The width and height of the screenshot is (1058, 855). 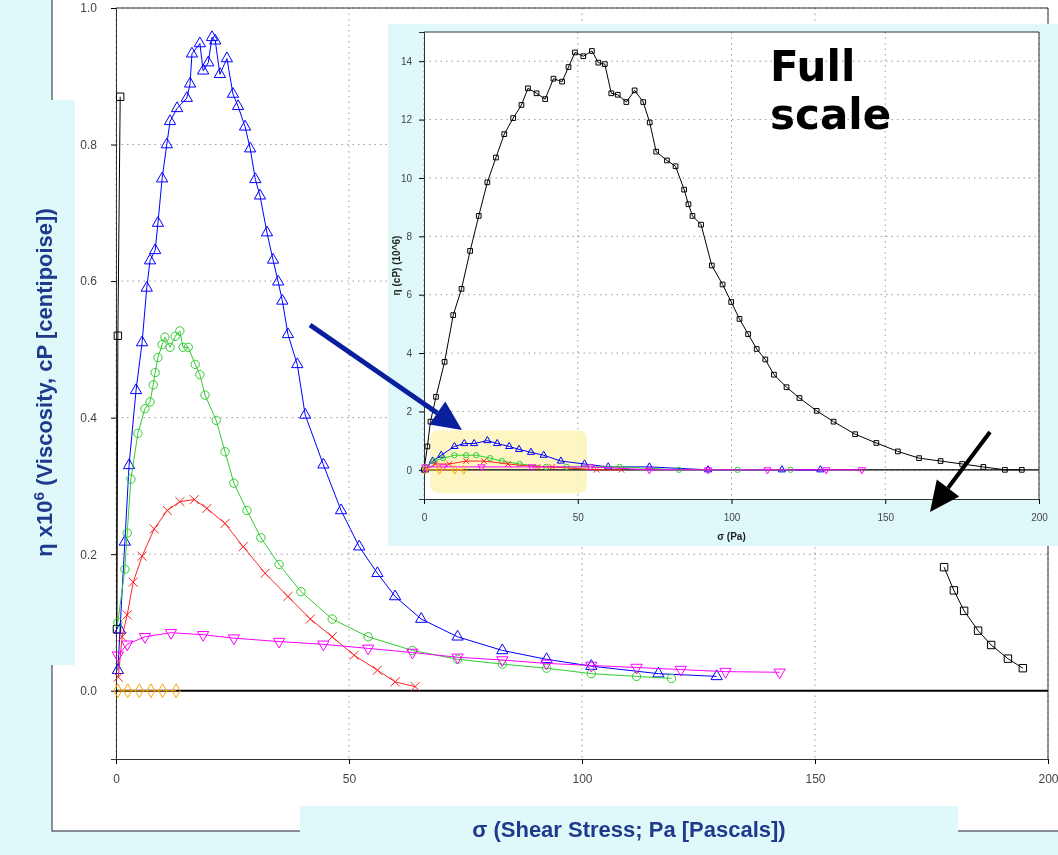 I want to click on y-tick-label: 6, so click(x=409, y=295).